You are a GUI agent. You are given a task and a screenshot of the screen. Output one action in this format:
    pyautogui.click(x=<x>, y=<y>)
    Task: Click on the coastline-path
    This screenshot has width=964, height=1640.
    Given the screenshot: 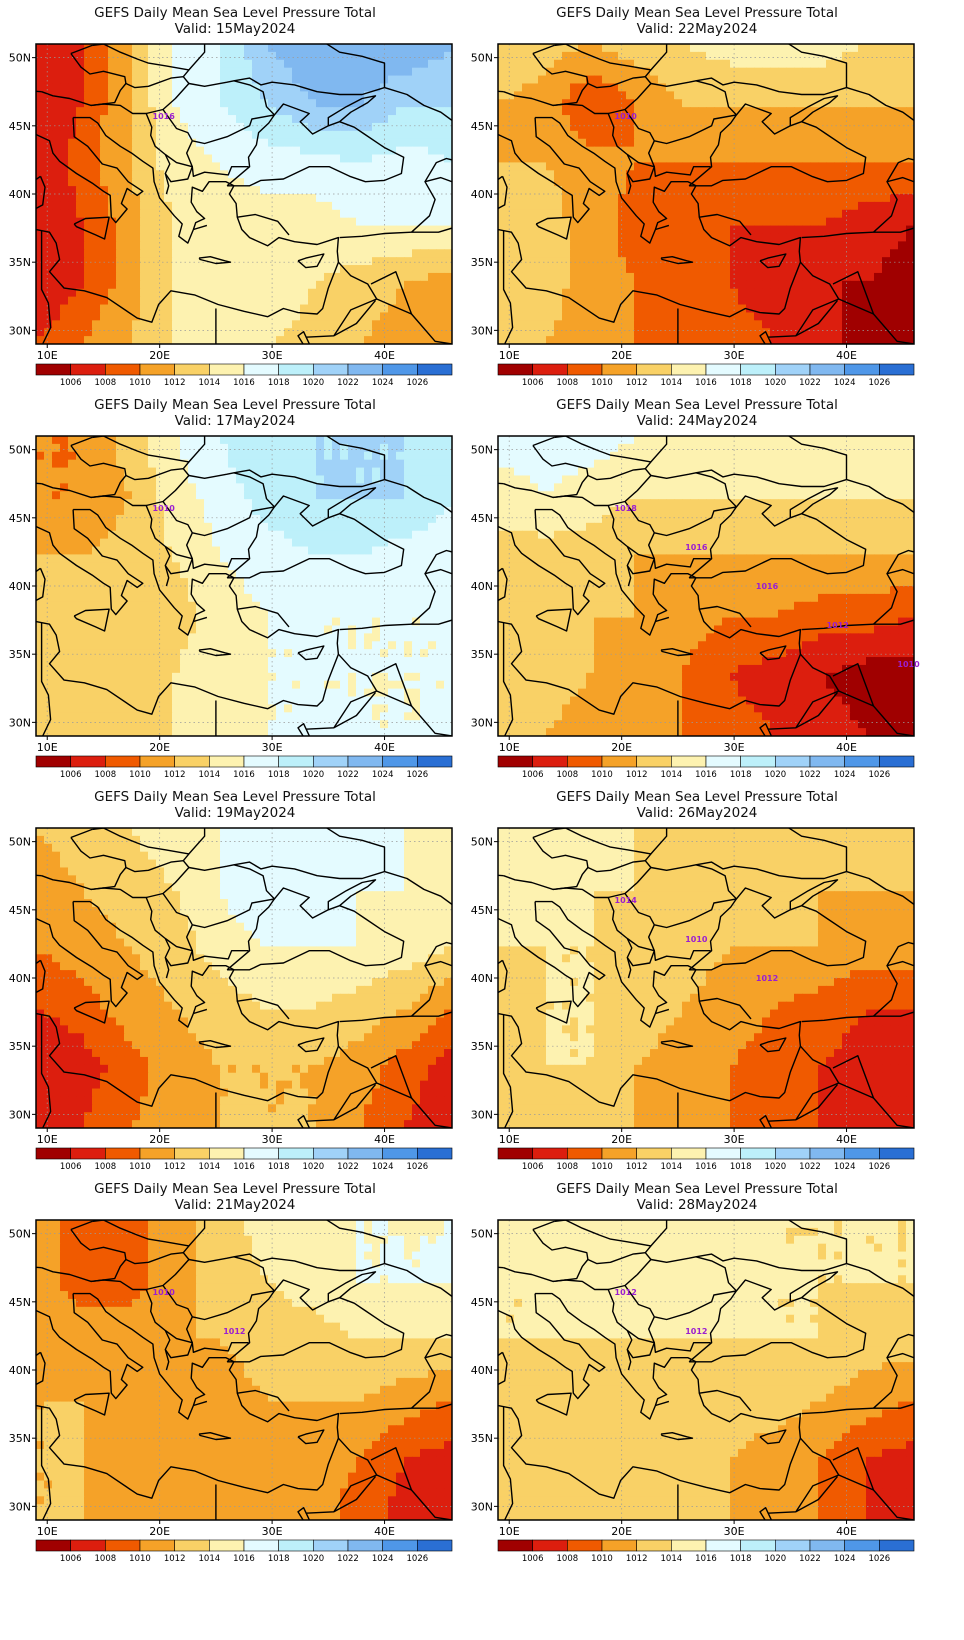 What is the action you would take?
    pyautogui.click(x=98, y=68)
    